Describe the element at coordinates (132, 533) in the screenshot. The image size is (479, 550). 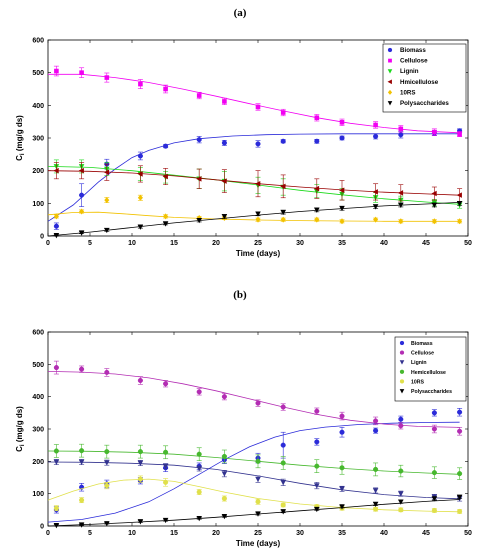
I see `x-tick-label: 10` at that location.